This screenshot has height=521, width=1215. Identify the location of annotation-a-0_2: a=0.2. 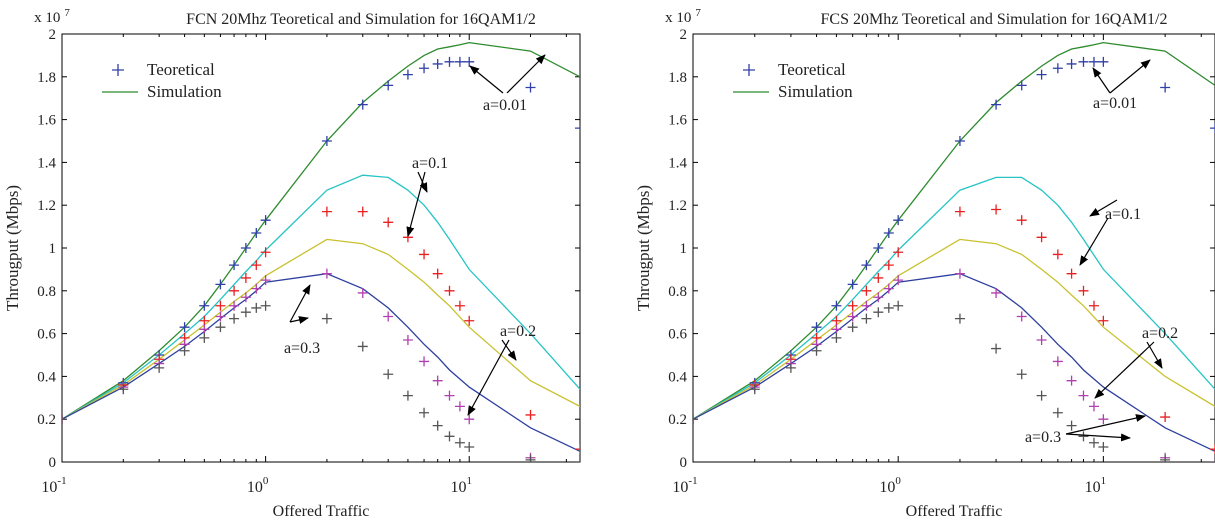
(501, 369).